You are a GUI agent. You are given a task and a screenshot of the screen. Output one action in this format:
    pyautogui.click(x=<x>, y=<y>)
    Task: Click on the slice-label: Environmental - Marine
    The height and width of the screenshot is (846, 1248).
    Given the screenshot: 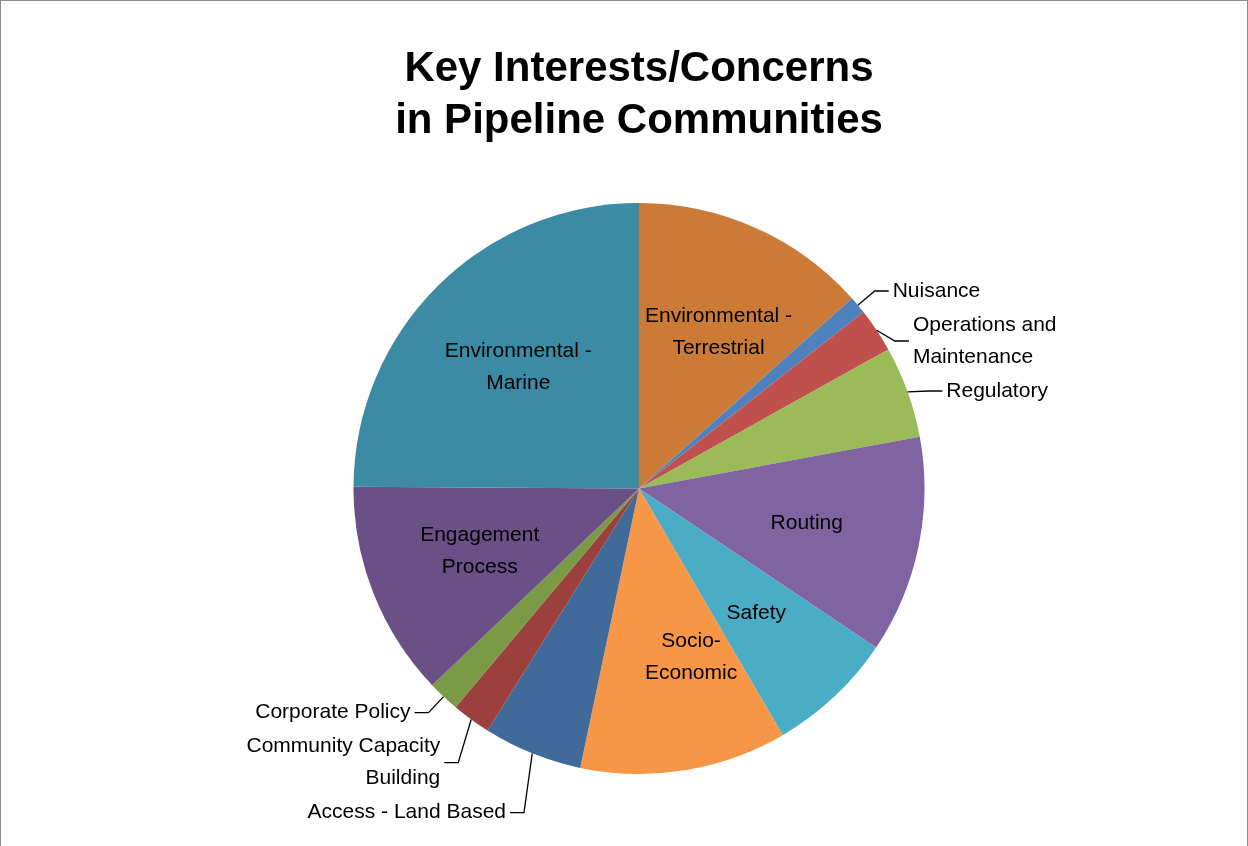 What is the action you would take?
    pyautogui.click(x=518, y=365)
    